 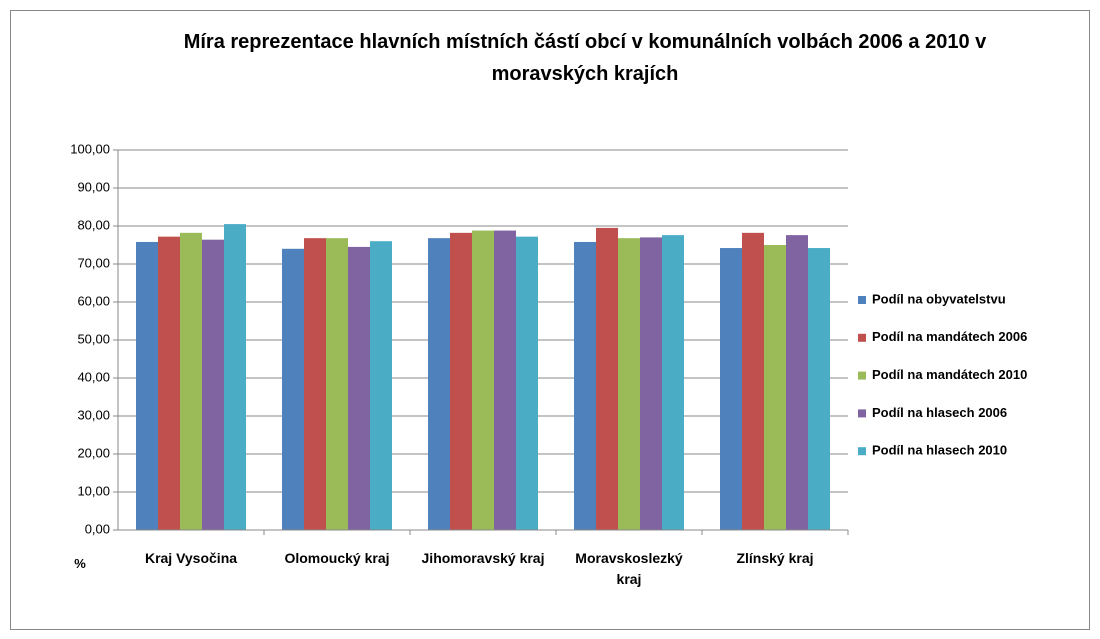 What do you see at coordinates (939, 298) in the screenshot?
I see `legend-label: Podíl na obyvatelstvu` at bounding box center [939, 298].